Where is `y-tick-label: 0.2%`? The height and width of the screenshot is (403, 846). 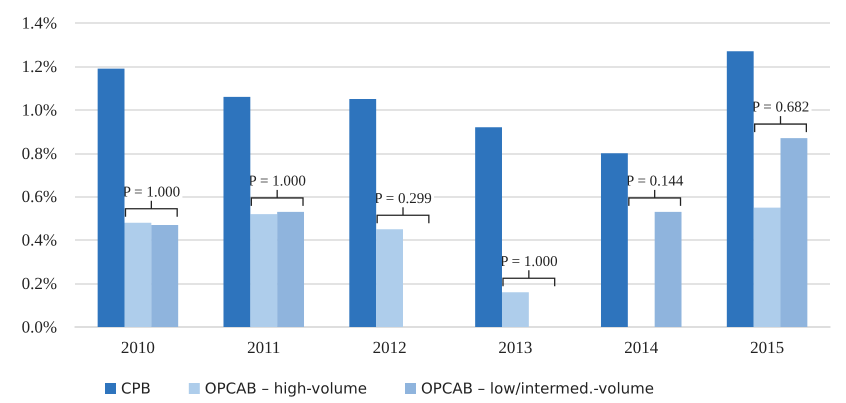
y-tick-label: 0.2% is located at coordinates (39, 284).